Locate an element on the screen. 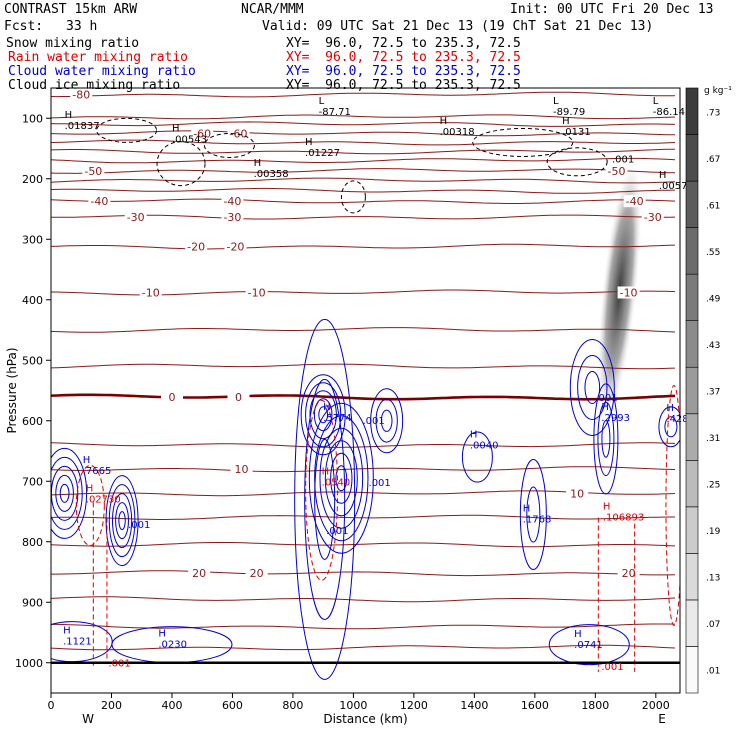 The width and height of the screenshot is (740, 740). colorbar-label: .01 is located at coordinates (713, 672).